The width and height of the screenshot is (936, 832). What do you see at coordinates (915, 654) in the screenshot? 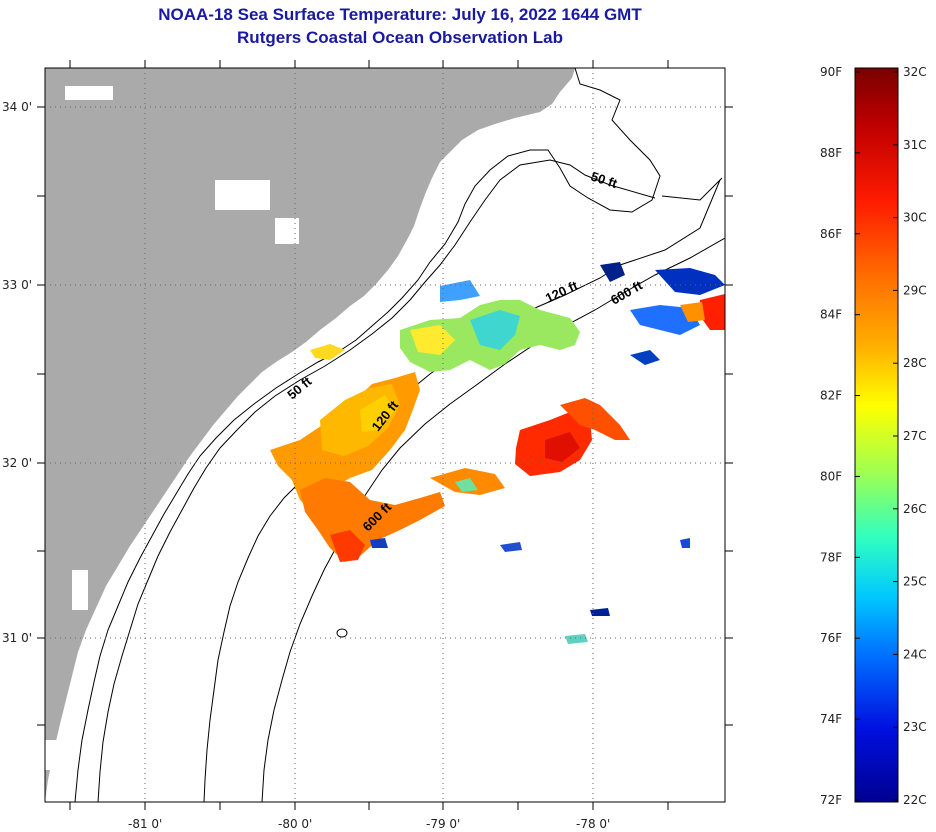
I see `colorbar-c-label: 24C` at bounding box center [915, 654].